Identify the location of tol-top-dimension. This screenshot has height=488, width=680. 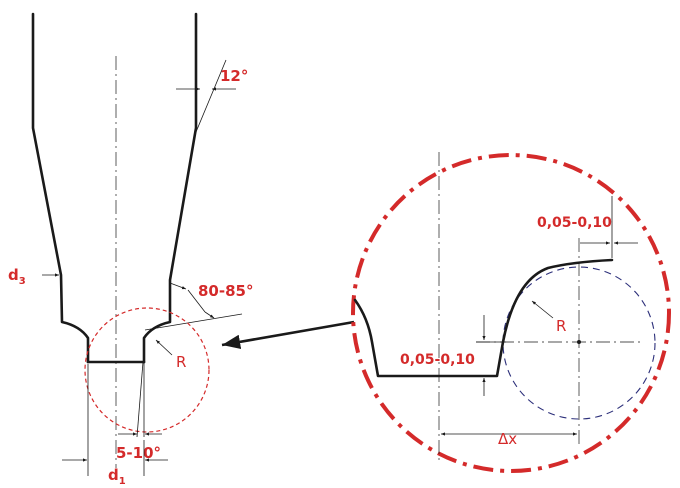
(609, 227).